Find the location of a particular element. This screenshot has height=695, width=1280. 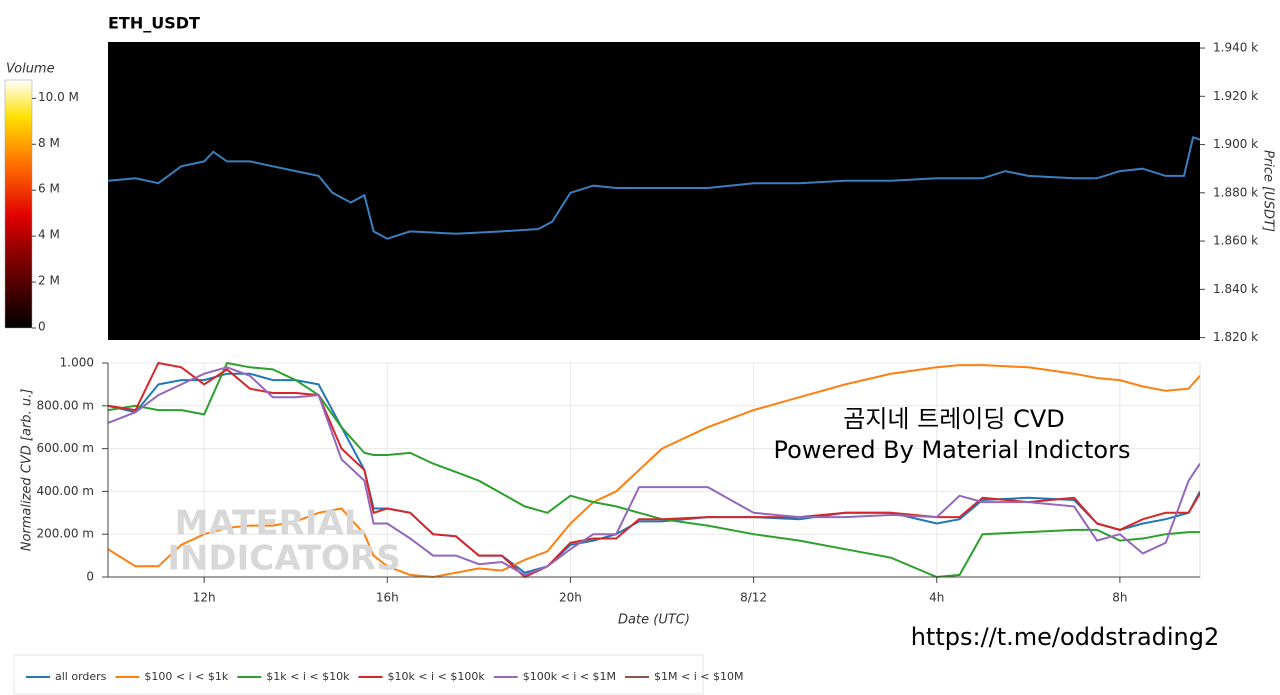

y-tick-label: 200.00 m is located at coordinates (66, 534).